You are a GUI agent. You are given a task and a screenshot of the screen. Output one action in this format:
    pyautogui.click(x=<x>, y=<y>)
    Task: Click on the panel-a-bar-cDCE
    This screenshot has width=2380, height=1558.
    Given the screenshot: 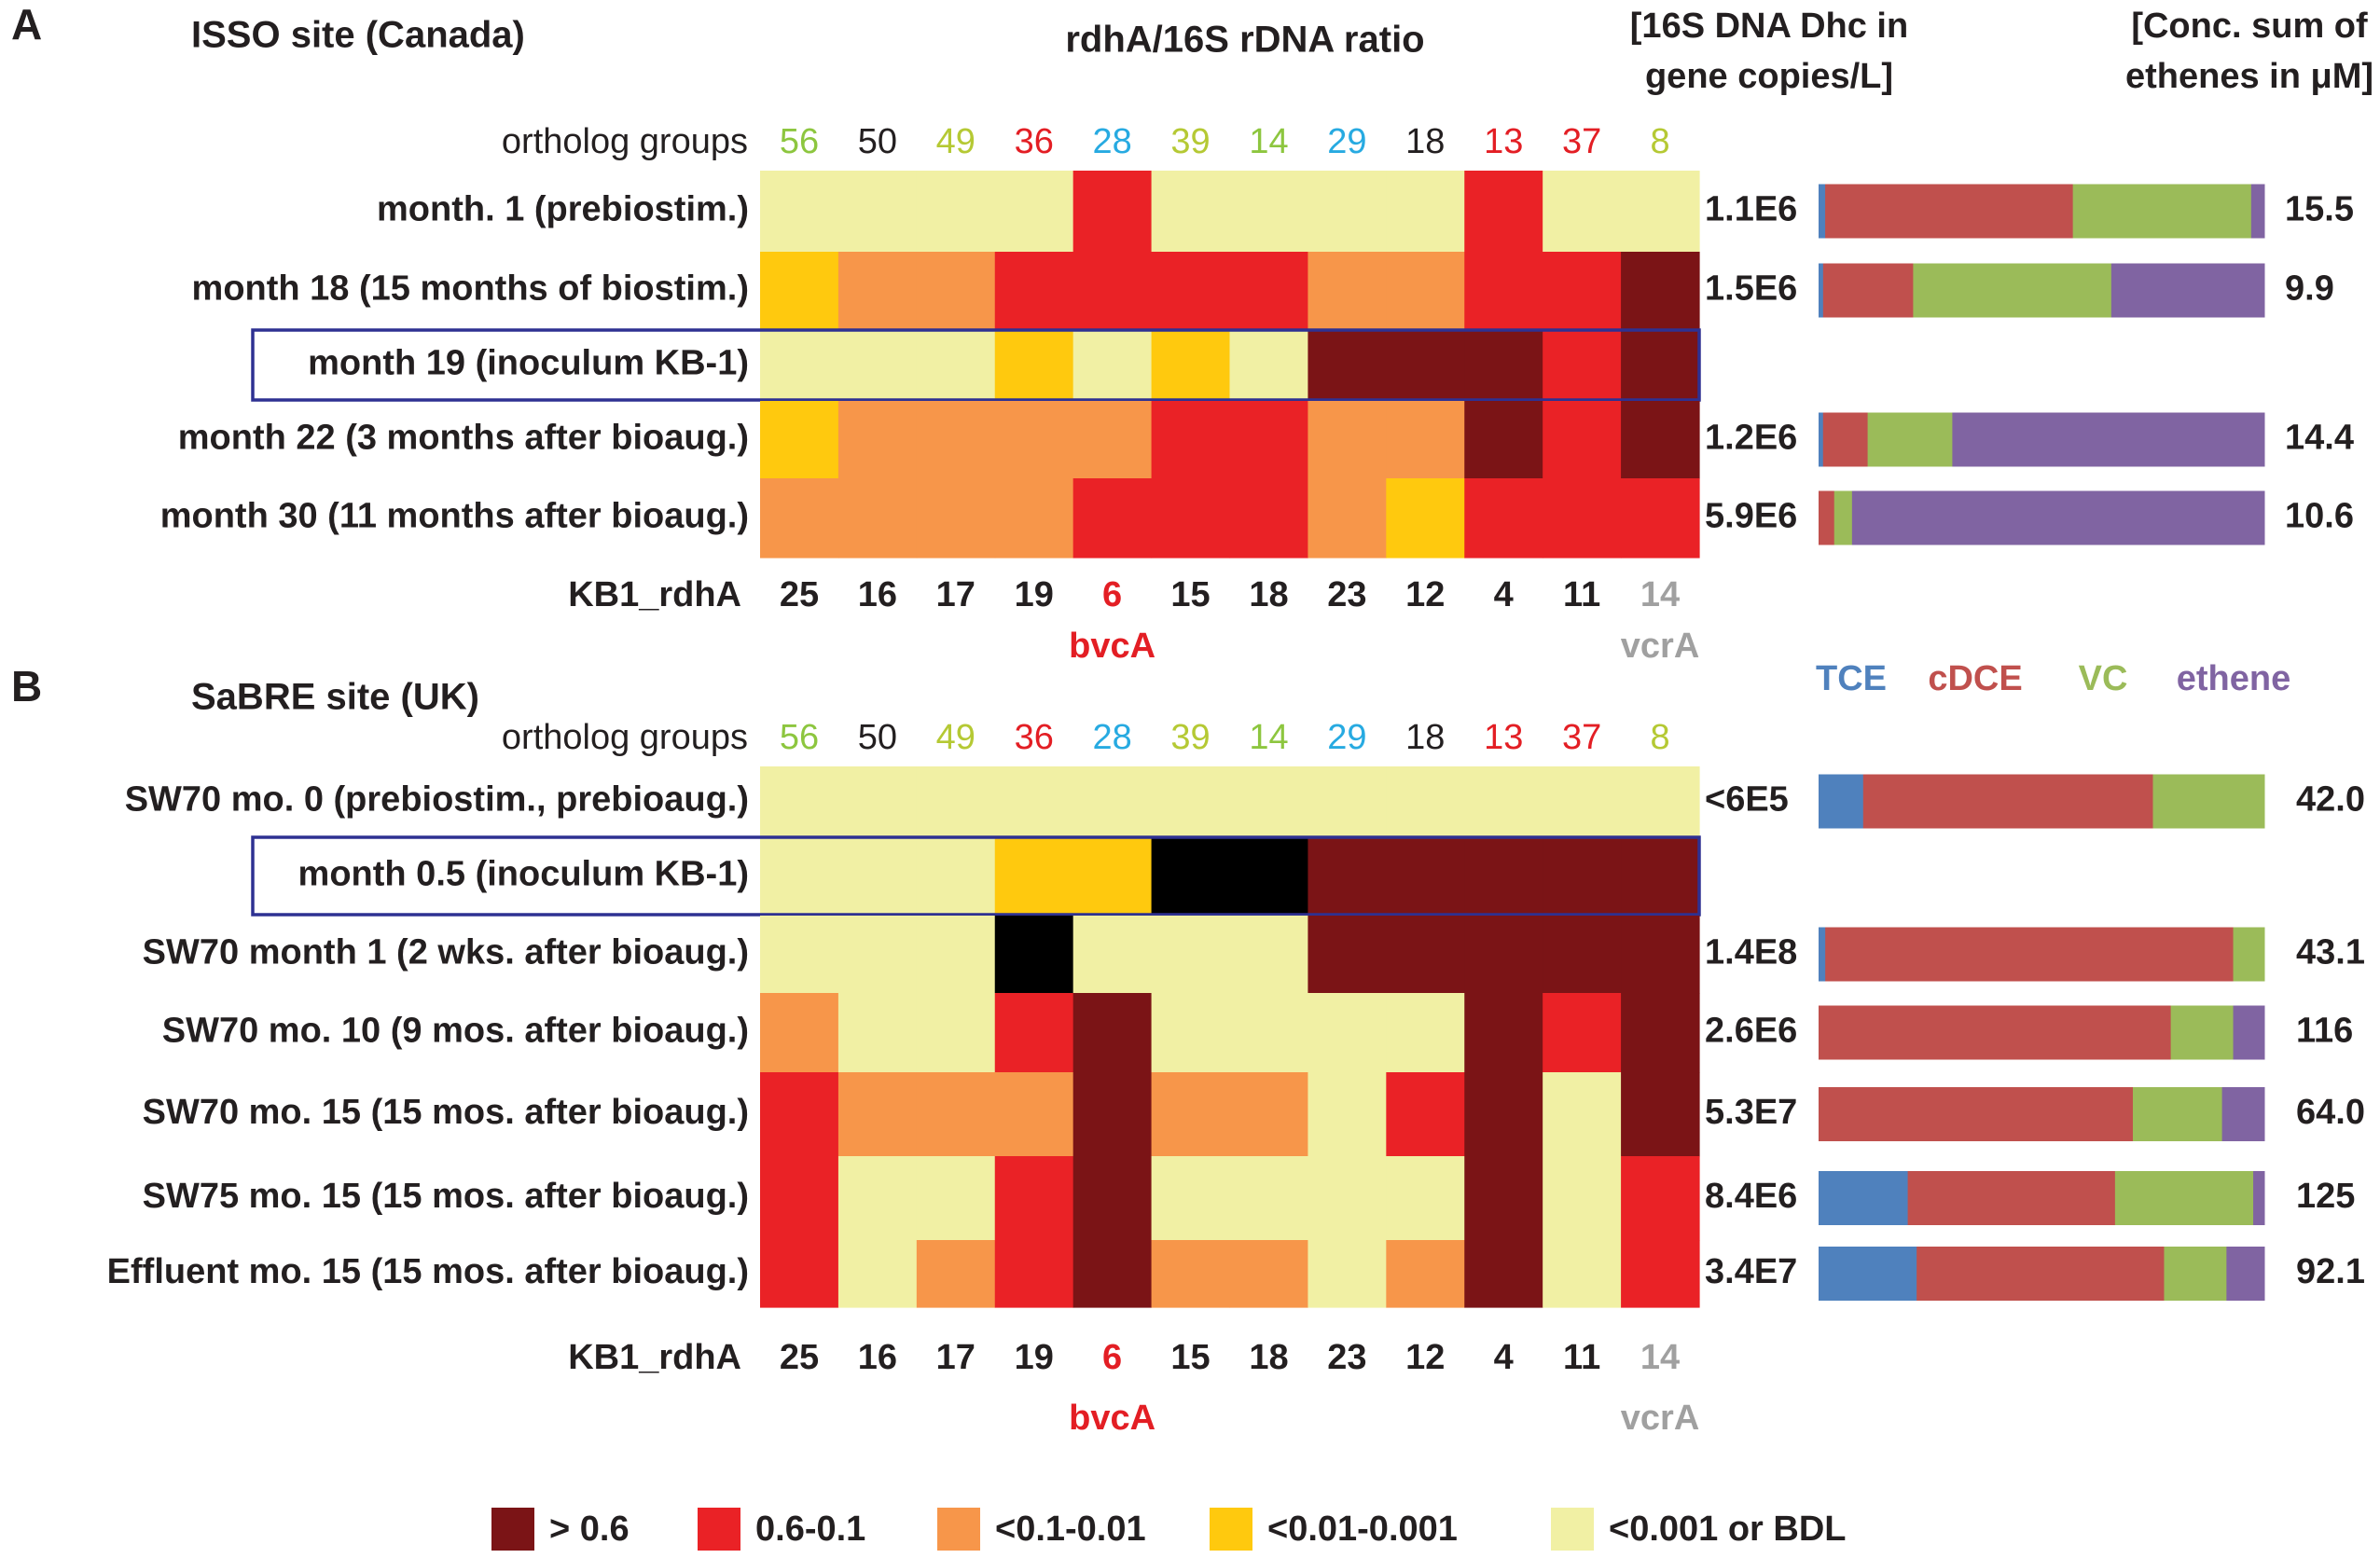 What is the action you would take?
    pyautogui.click(x=1827, y=517)
    